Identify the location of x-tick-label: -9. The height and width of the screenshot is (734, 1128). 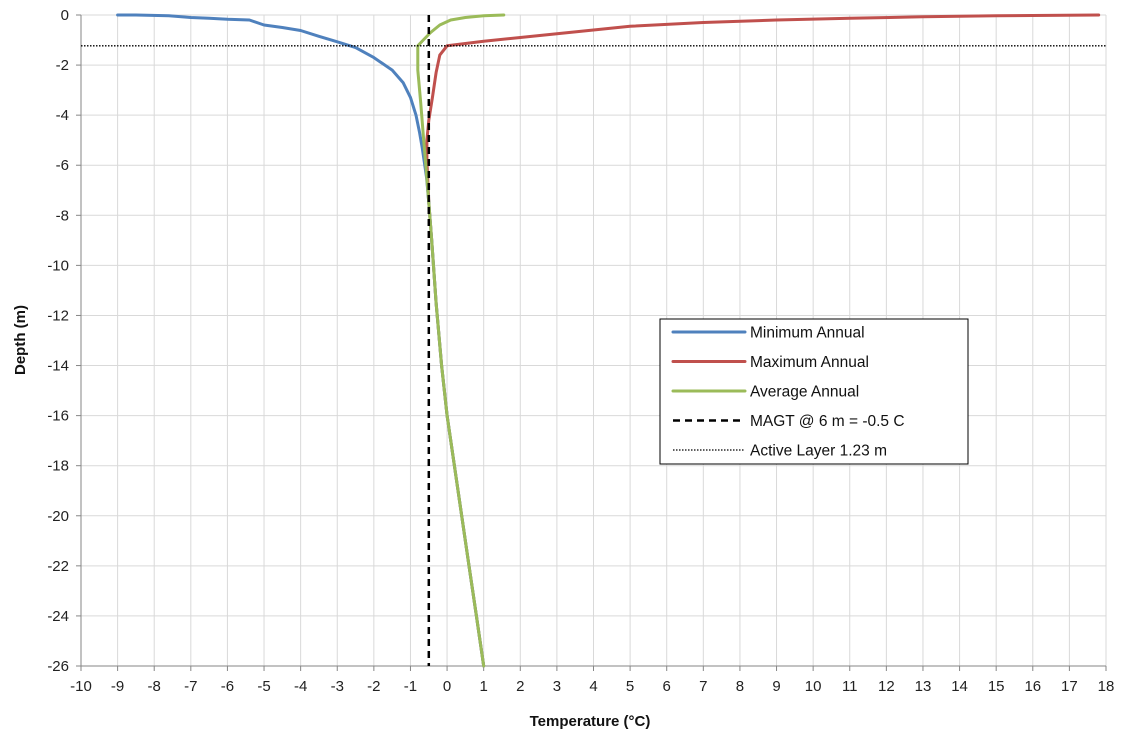
(117, 686).